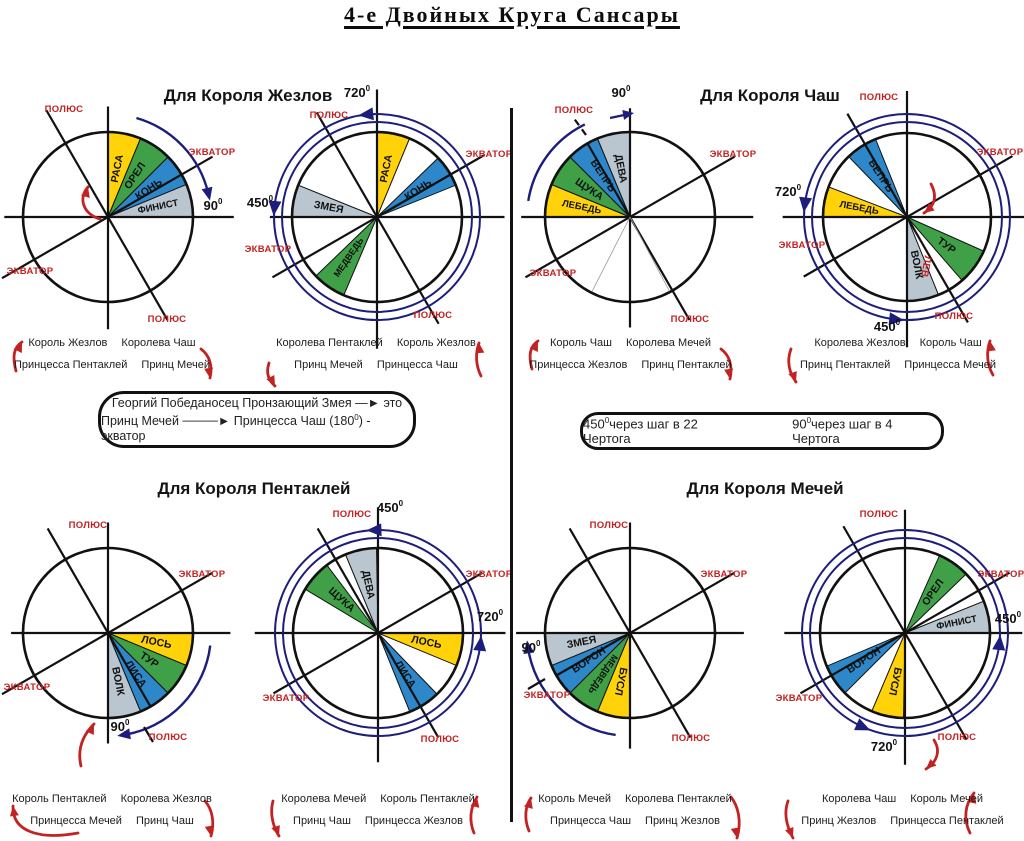 The width and height of the screenshot is (1024, 841). I want to click on court-card-name: Король Жезлов, so click(68, 343).